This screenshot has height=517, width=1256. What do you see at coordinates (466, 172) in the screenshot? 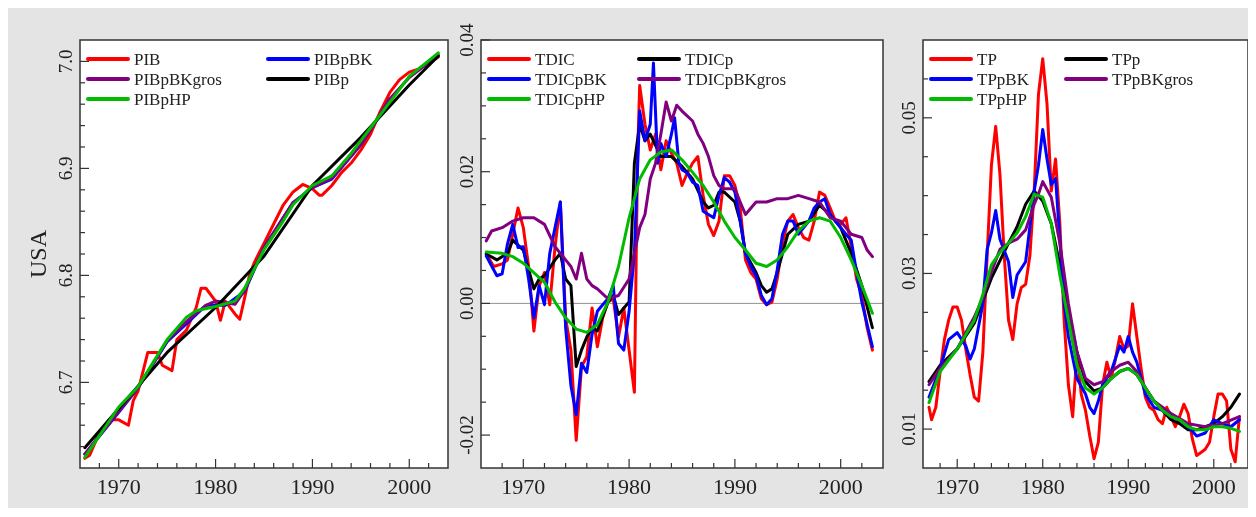
I see `y-tick-label: 0.02` at bounding box center [466, 172].